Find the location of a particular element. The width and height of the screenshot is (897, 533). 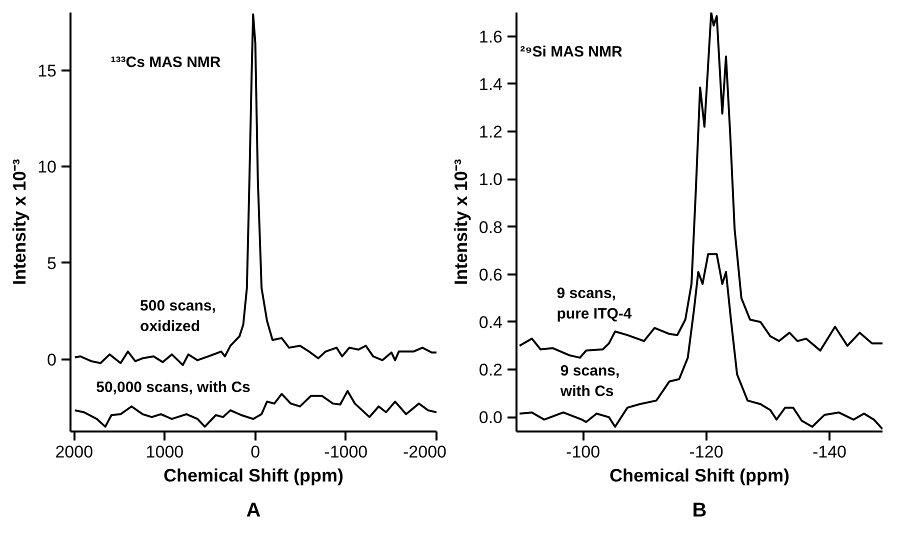

annotation: ²⁹Si MAS NMR is located at coordinates (571, 52).